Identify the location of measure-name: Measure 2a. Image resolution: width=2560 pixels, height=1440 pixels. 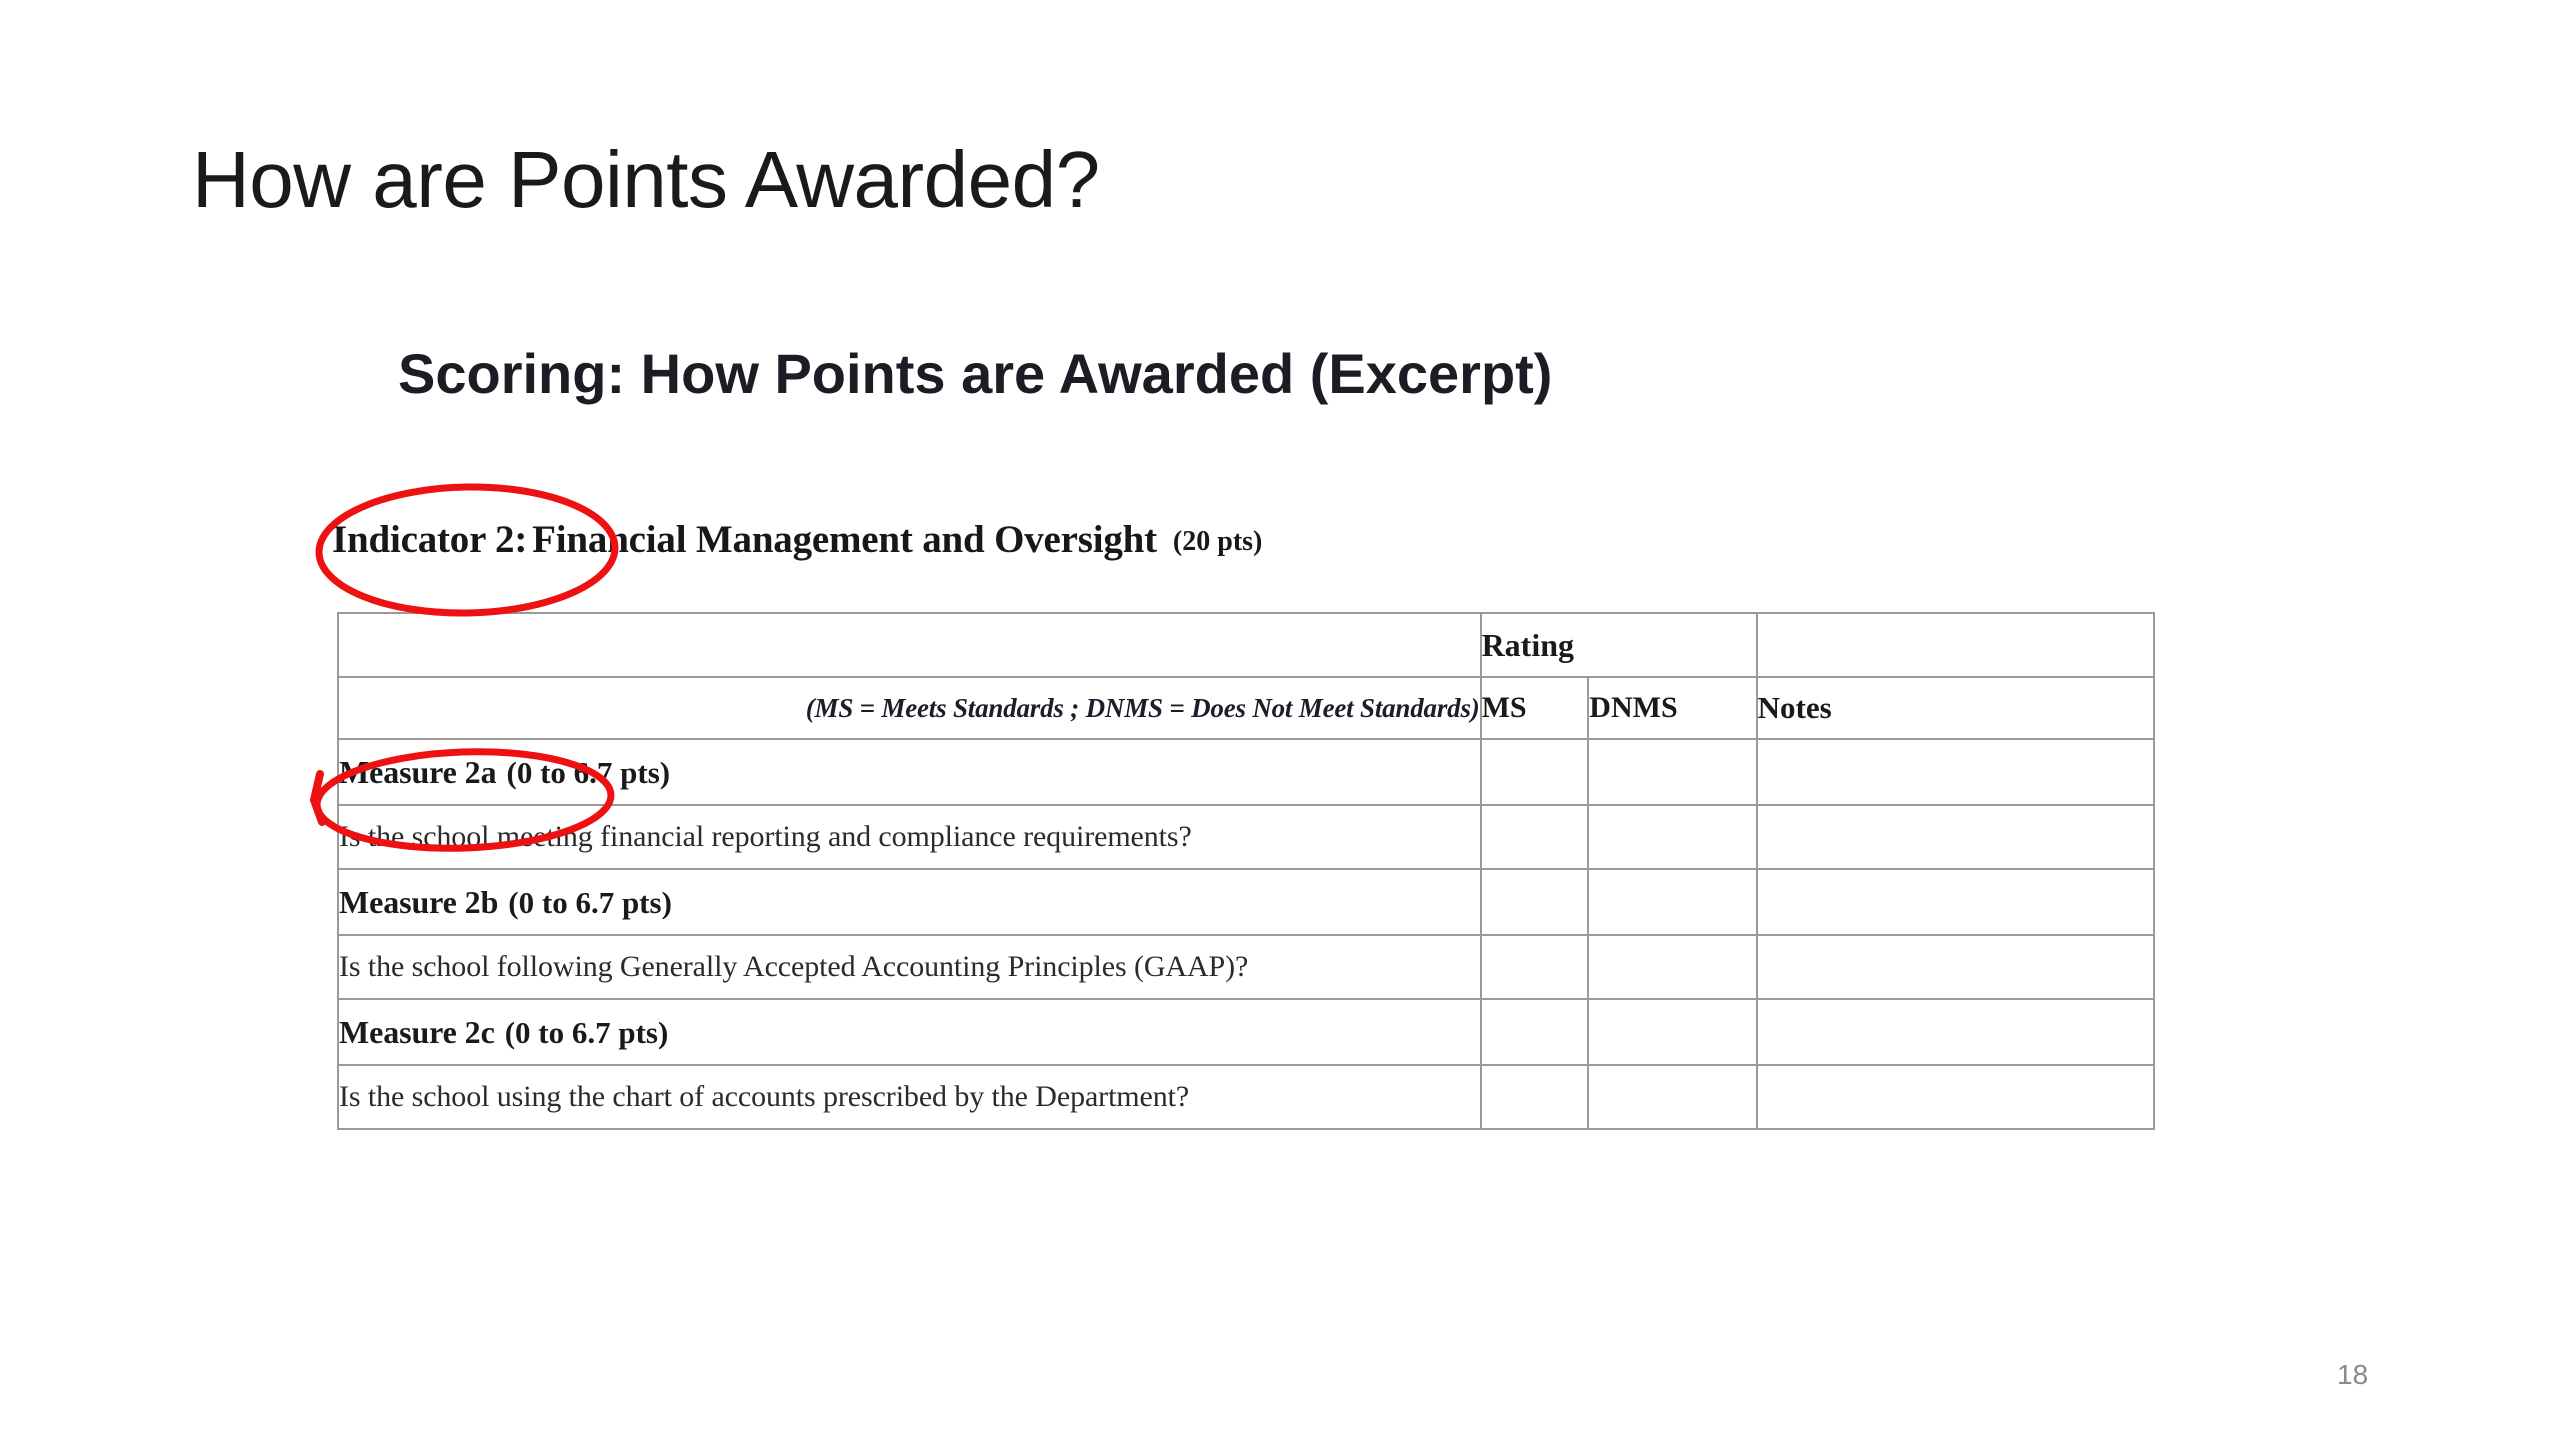
(418, 771).